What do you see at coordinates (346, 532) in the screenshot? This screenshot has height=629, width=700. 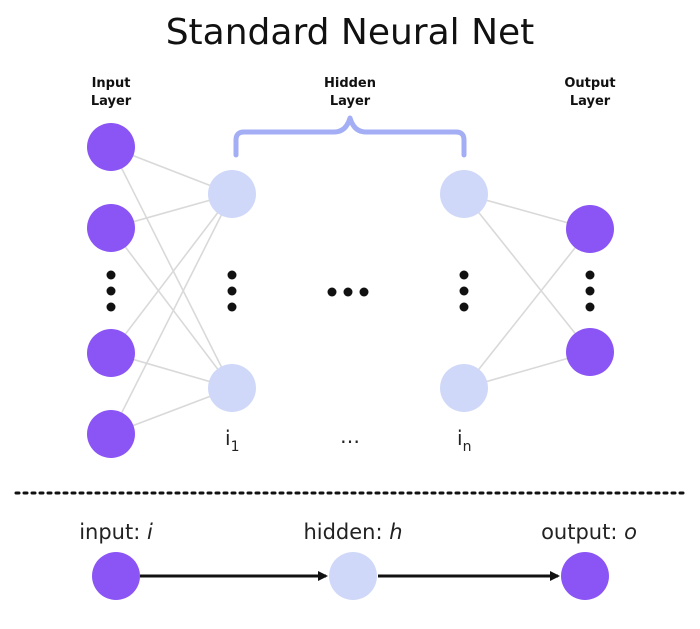 I see `legend-hidden-text: hidden:` at bounding box center [346, 532].